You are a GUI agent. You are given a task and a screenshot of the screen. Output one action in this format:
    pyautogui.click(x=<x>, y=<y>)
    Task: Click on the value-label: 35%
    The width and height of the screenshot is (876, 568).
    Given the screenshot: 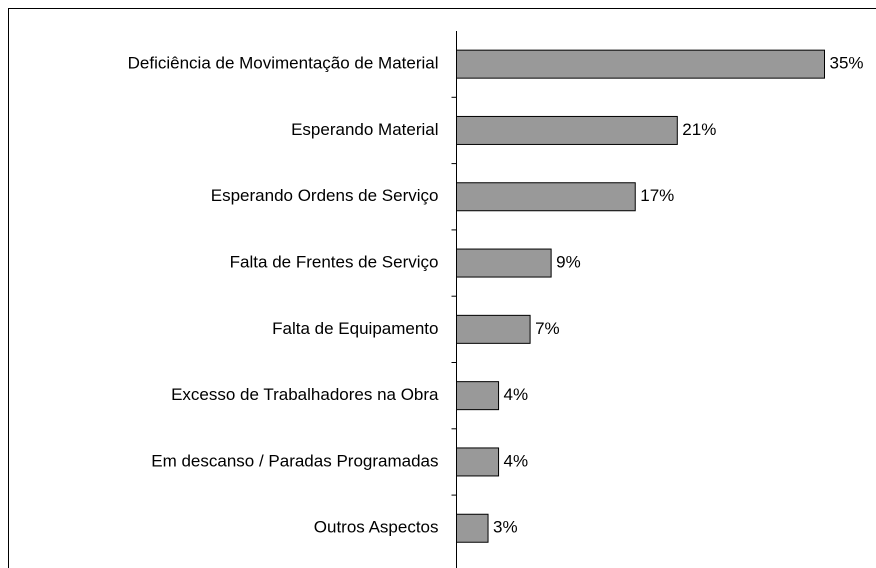 What is the action you would take?
    pyautogui.click(x=847, y=63)
    